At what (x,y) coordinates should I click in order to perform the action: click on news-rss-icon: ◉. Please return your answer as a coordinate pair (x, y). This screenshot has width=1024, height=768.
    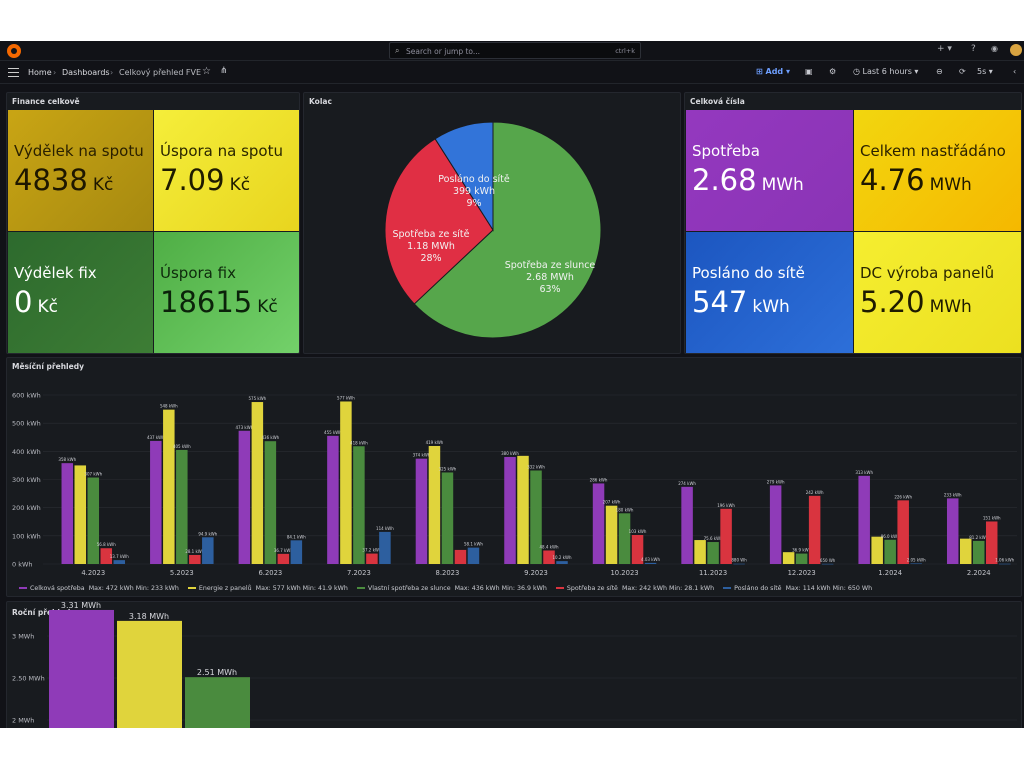
    Looking at the image, I should click on (994, 48).